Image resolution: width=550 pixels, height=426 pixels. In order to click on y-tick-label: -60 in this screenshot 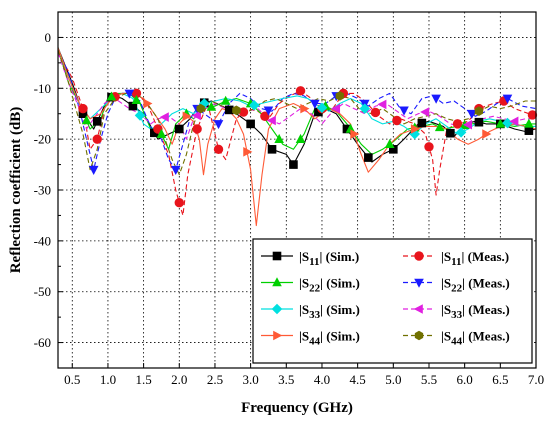, I will do `click(42, 342)`.